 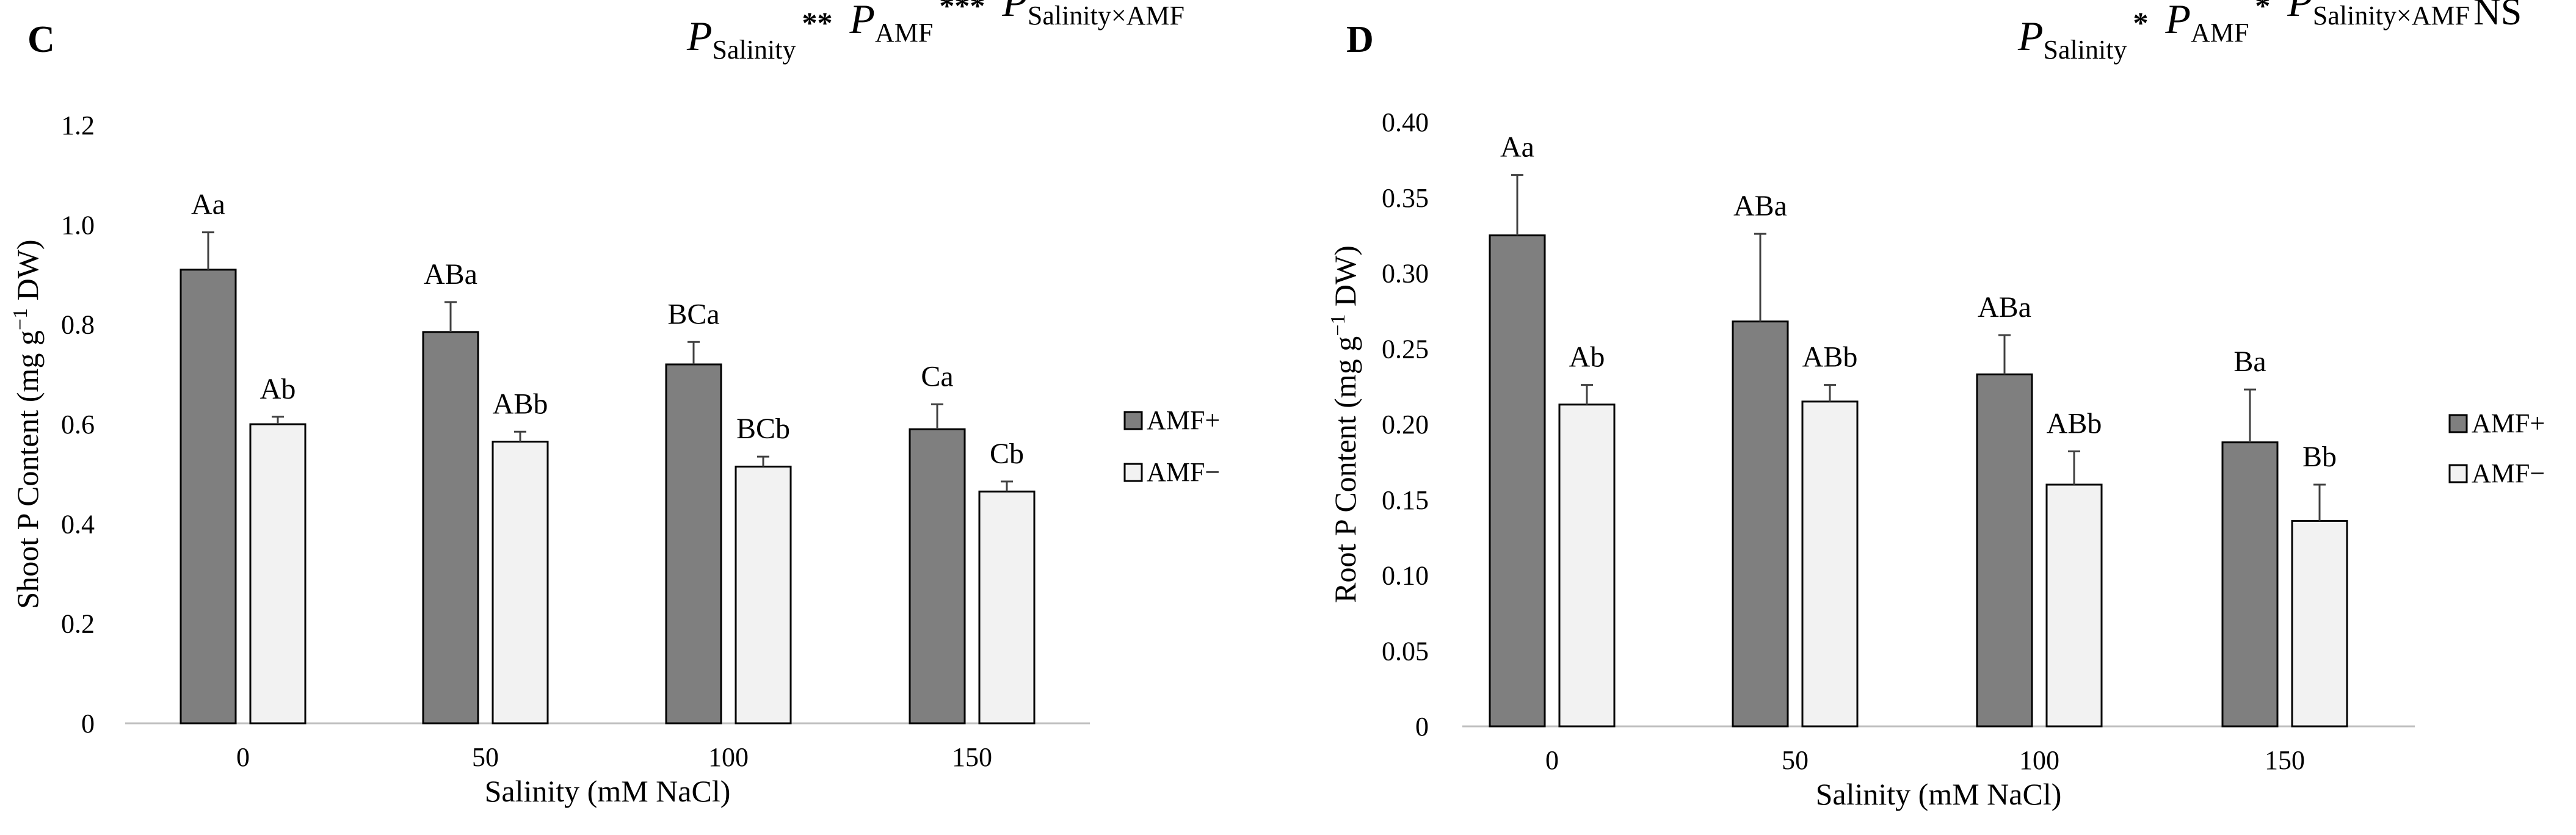 I want to click on stats-header: PSalinity* PAMF* PSalinity×AMFNS, so click(x=2269, y=32).